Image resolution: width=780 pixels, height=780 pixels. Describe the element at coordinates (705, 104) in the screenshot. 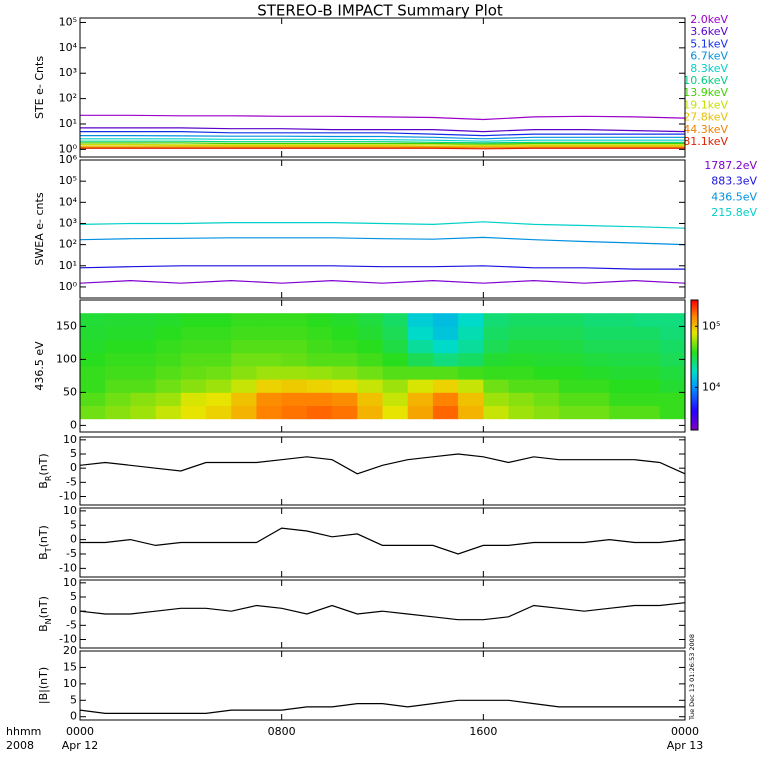

I see `legend-entry: 19.1keV` at that location.